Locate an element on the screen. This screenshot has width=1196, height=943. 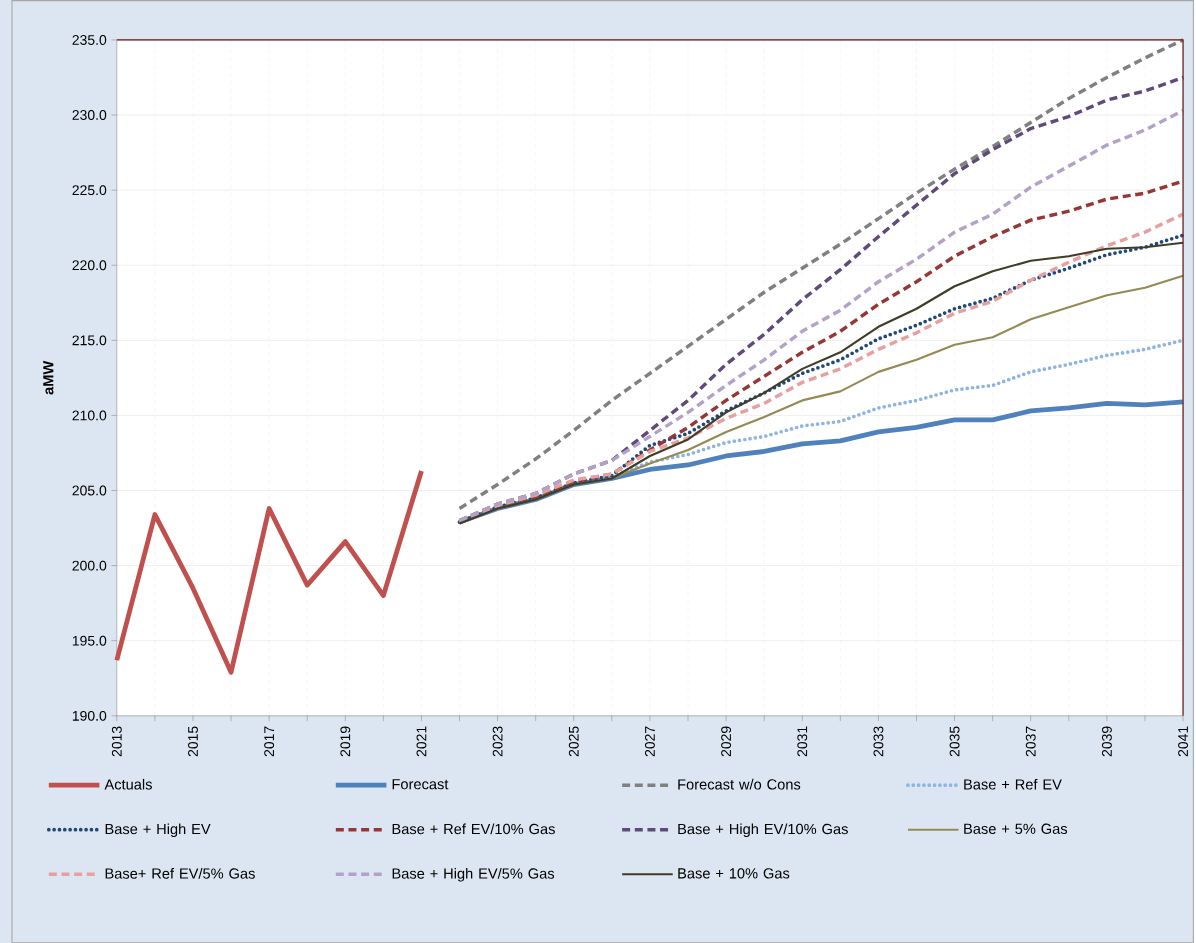
legend-label: Base+ Ref EV/5% Gas is located at coordinates (180, 873).